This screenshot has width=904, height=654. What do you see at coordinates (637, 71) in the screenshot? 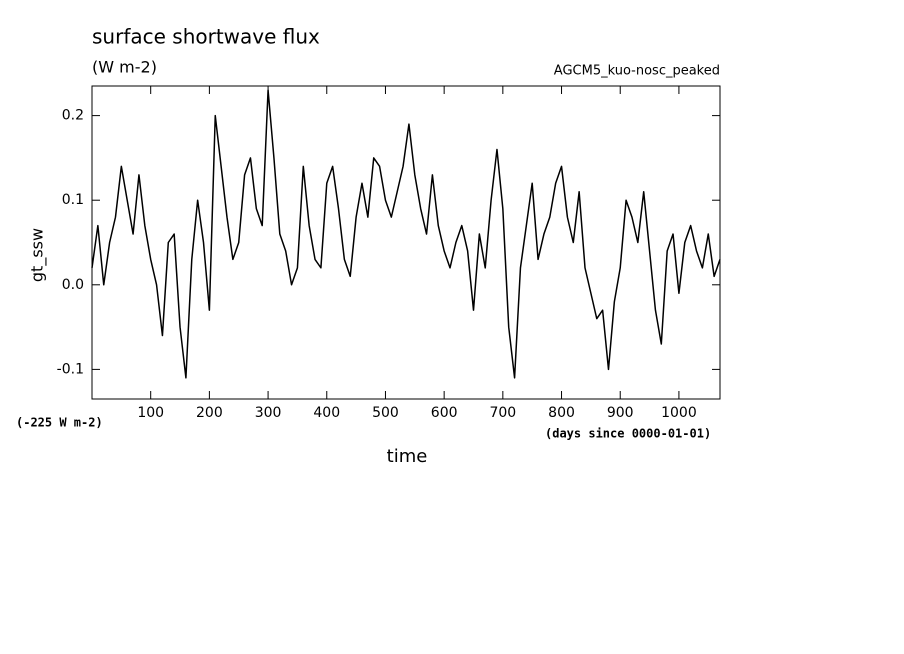
I see `annotation: AGCM5_kuo-nosc_peaked` at bounding box center [637, 71].